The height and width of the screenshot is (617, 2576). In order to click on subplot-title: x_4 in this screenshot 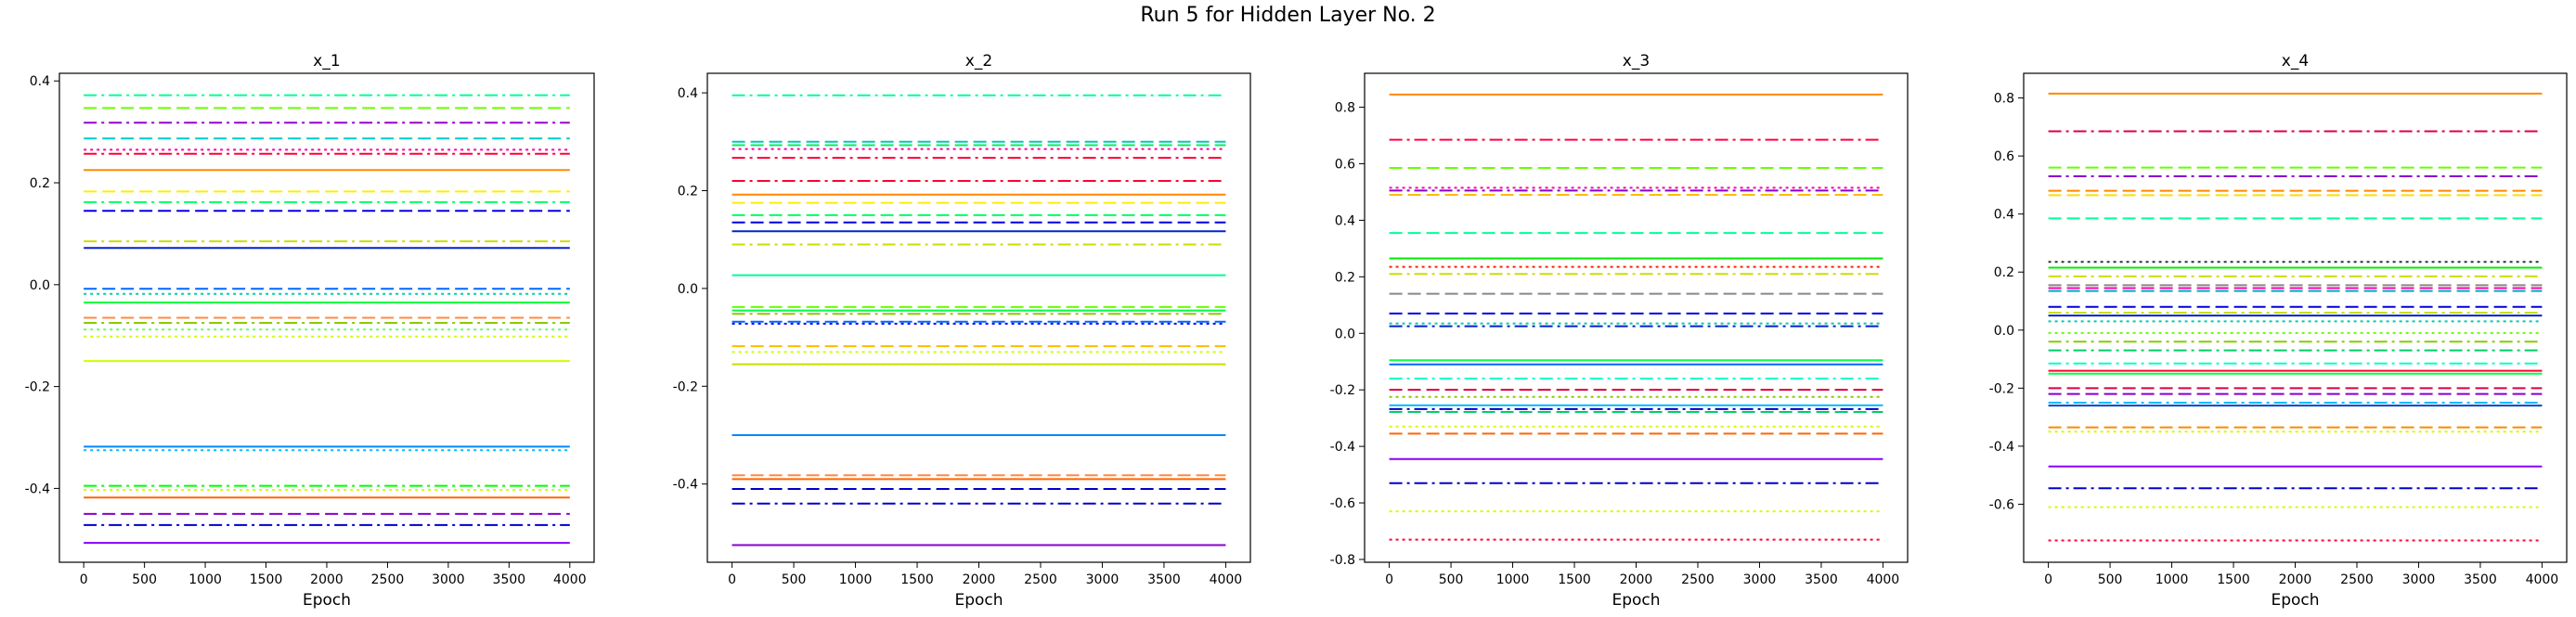, I will do `click(2295, 62)`.